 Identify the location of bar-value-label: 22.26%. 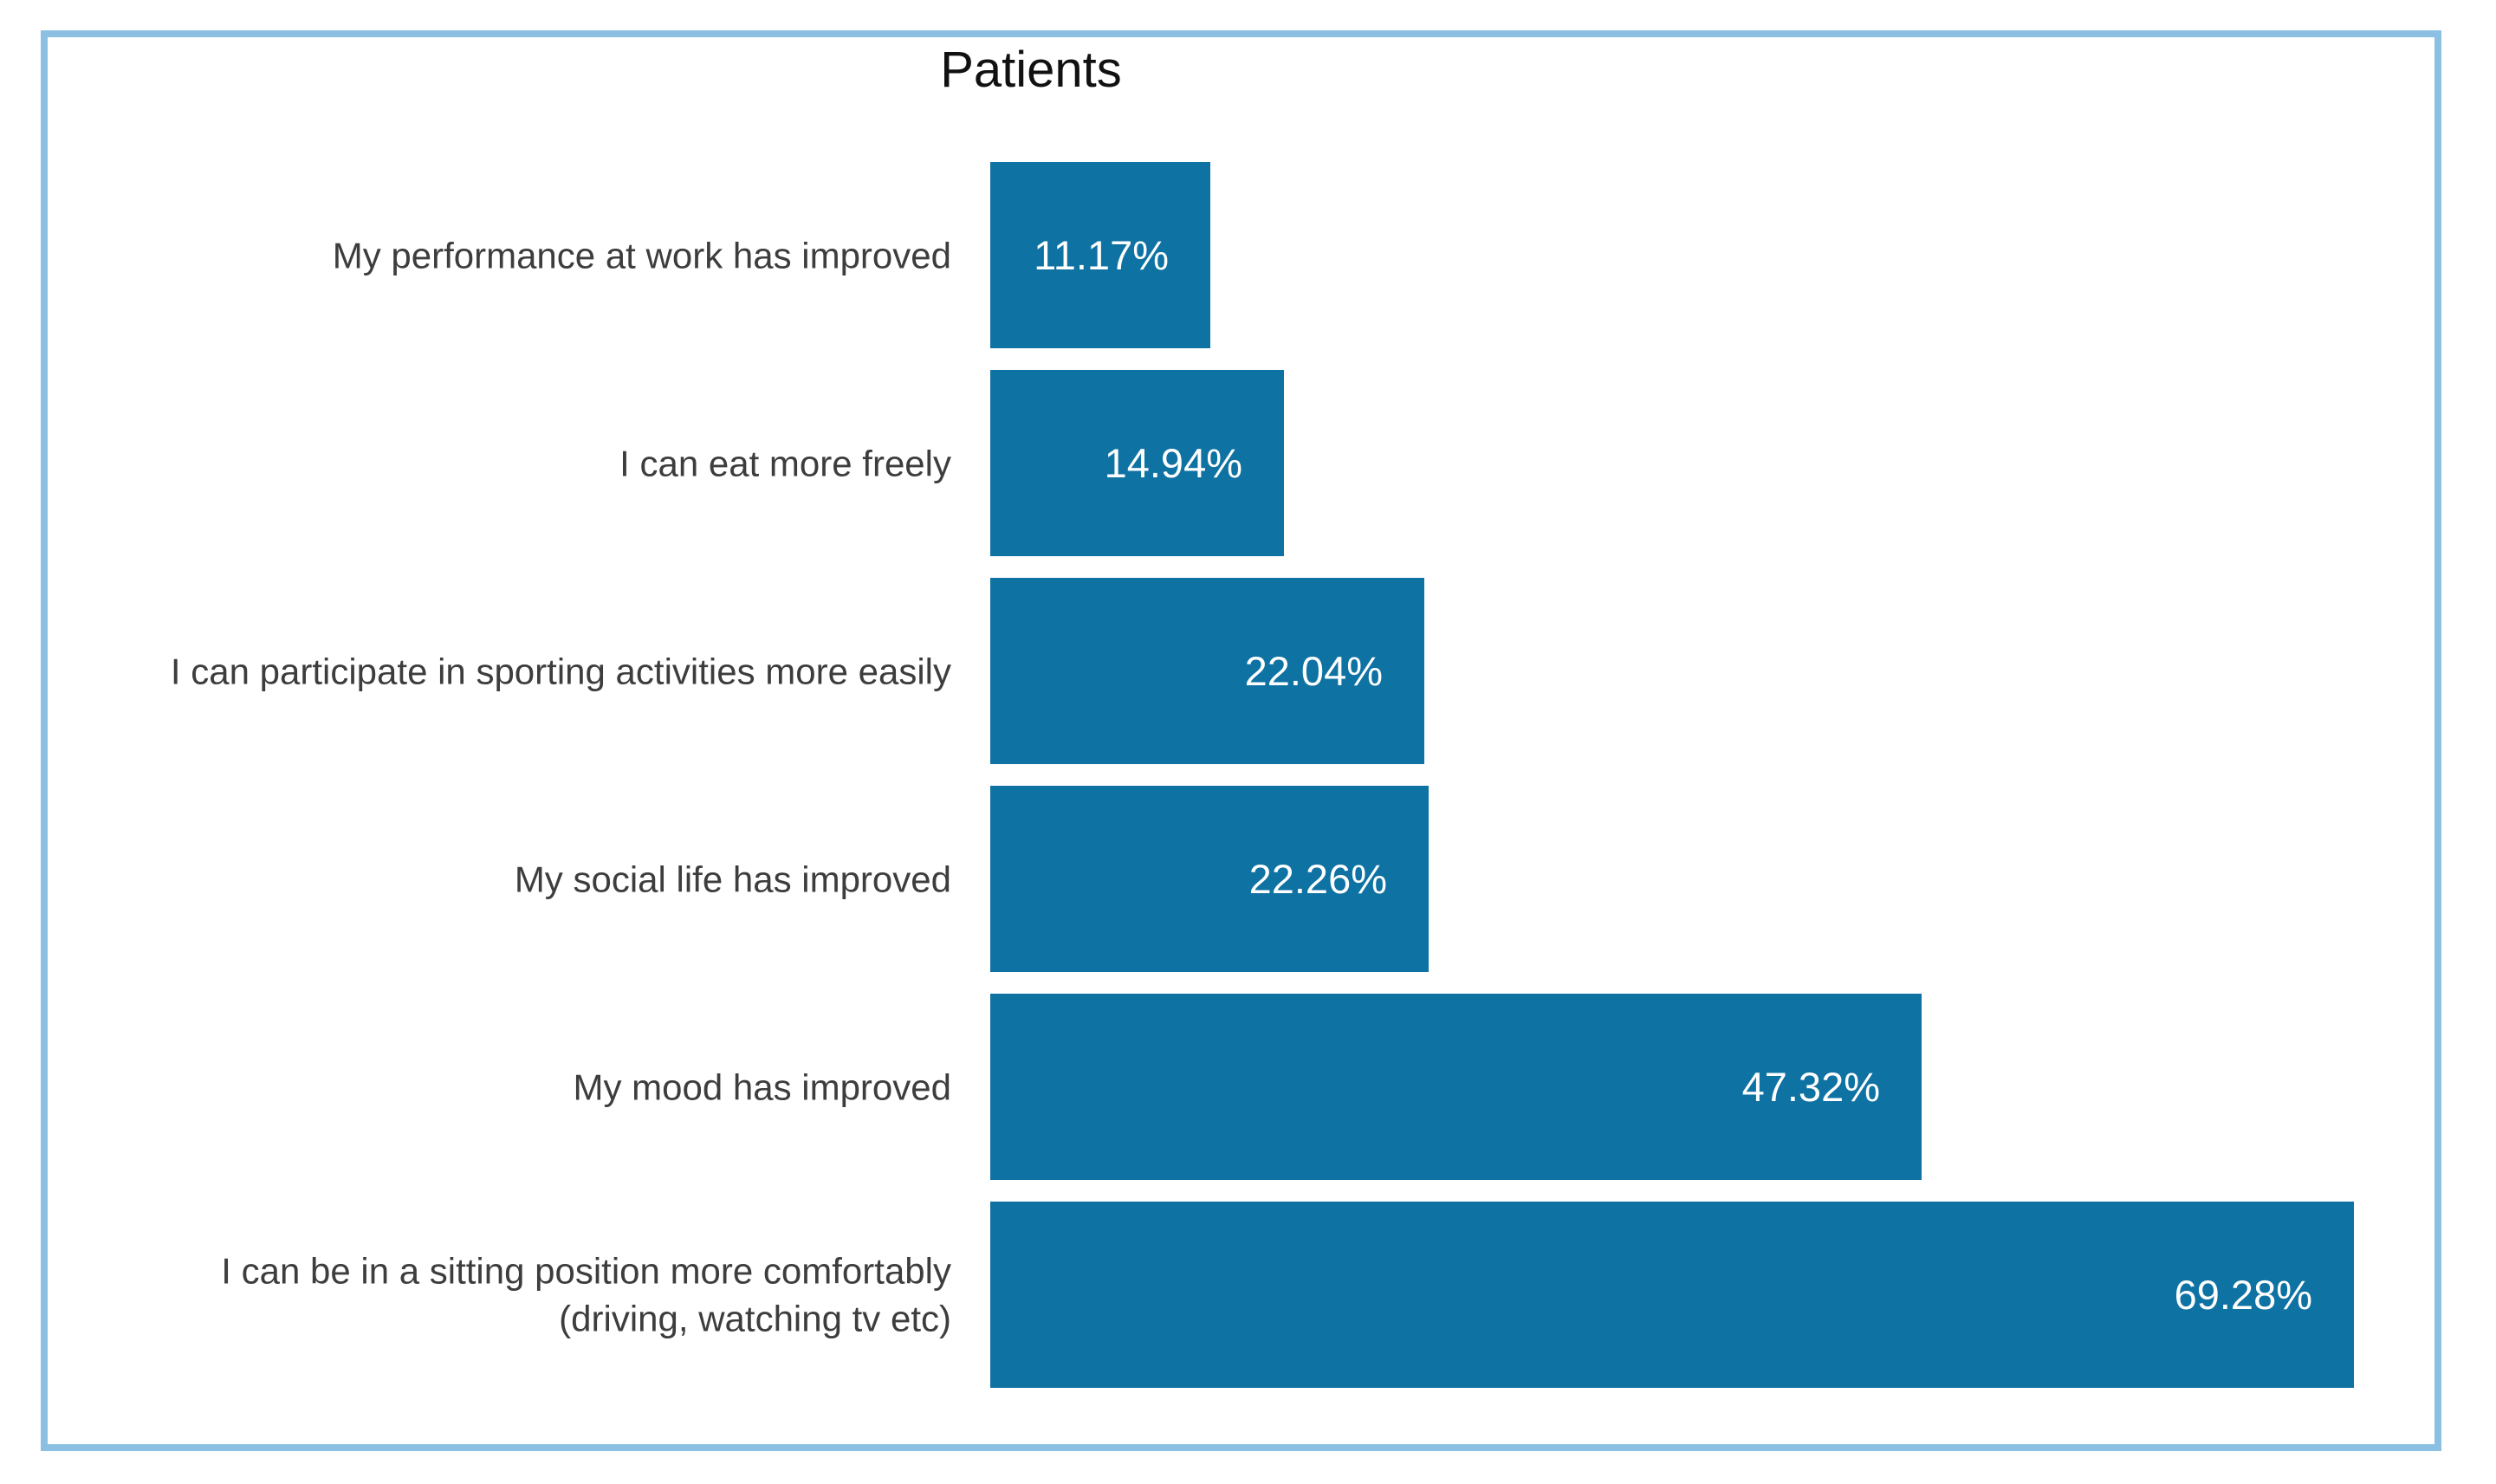
(1318, 879).